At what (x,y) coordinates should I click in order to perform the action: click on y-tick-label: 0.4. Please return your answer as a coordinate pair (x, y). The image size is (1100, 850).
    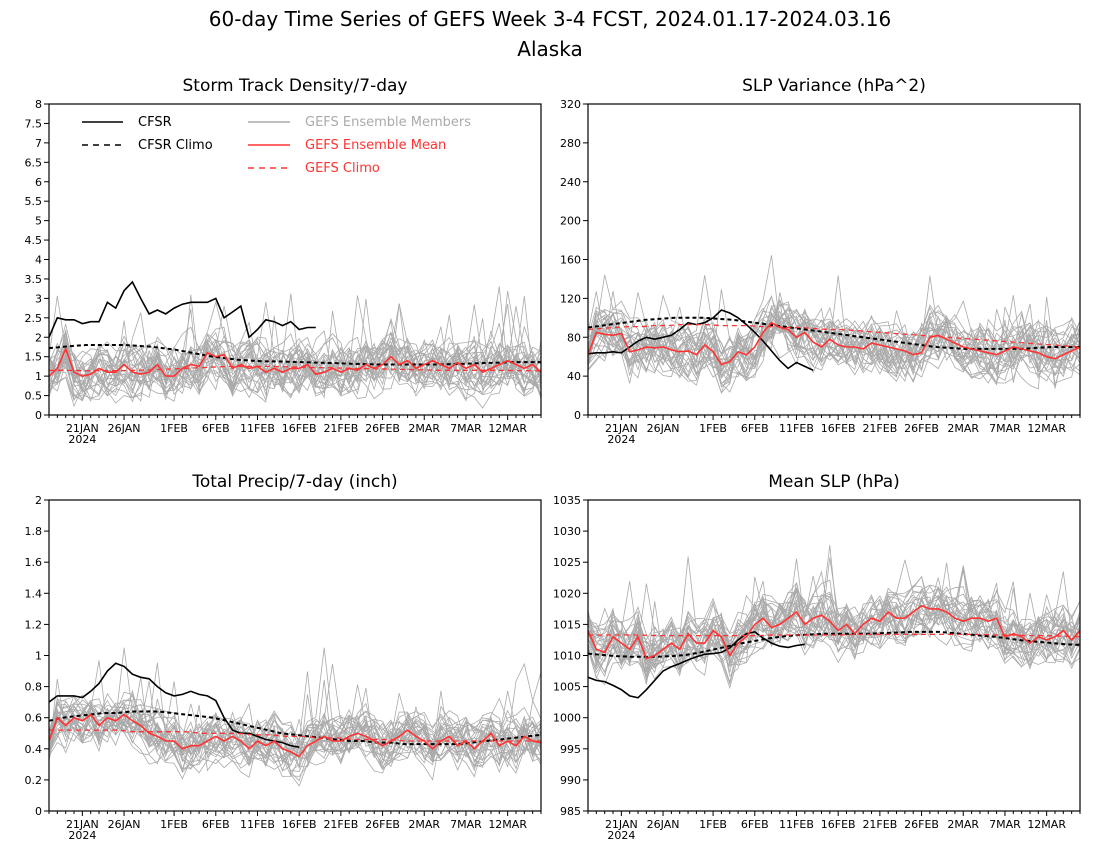
    Looking at the image, I should click on (34, 749).